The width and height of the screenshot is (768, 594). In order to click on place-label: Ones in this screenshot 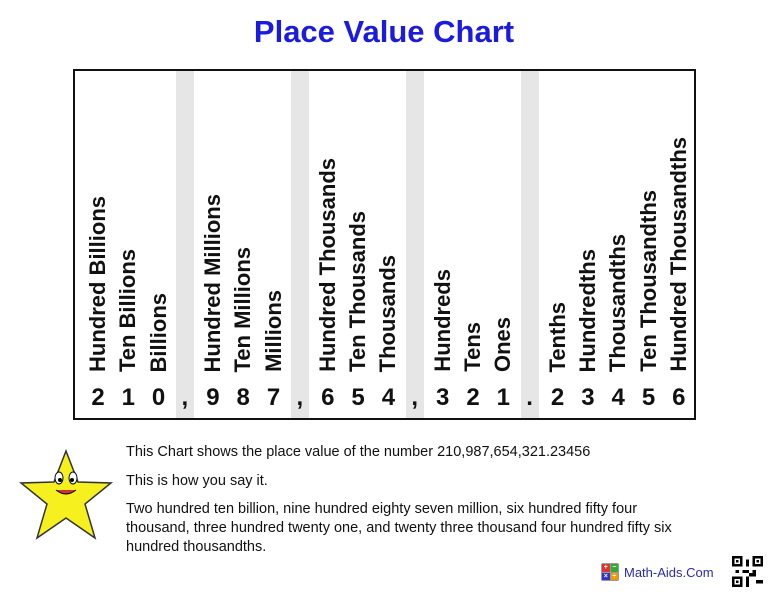, I will do `click(503, 344)`.